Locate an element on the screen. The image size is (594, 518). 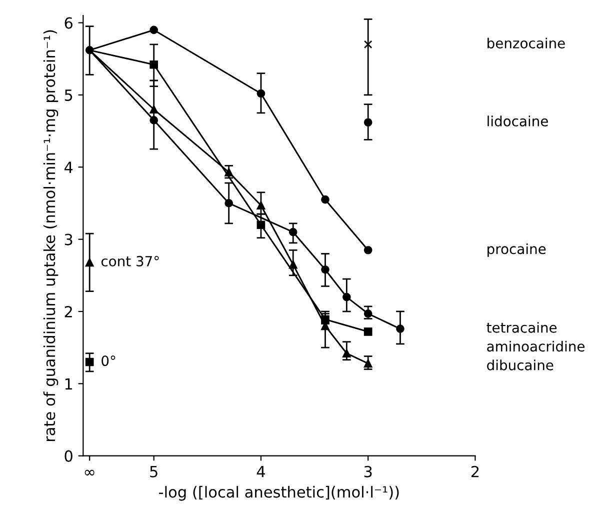
text: benzocaine is located at coordinates (526, 43).